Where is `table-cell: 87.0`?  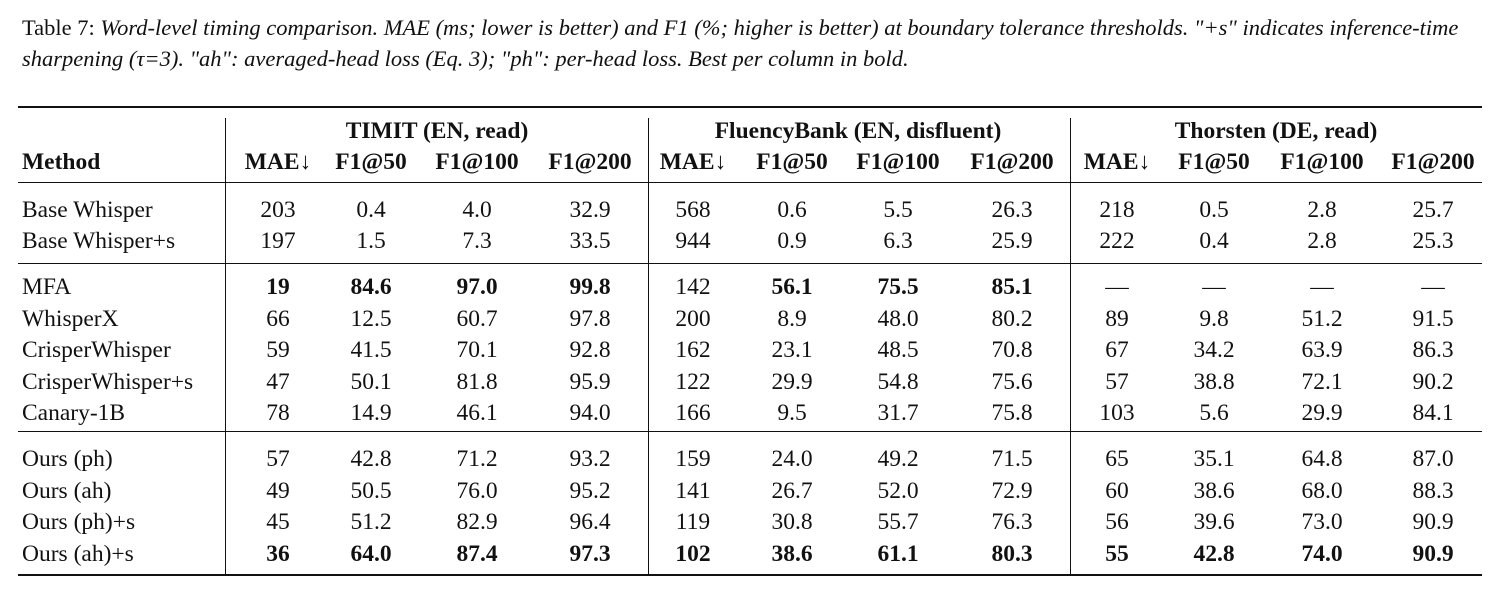
table-cell: 87.0 is located at coordinates (1433, 459).